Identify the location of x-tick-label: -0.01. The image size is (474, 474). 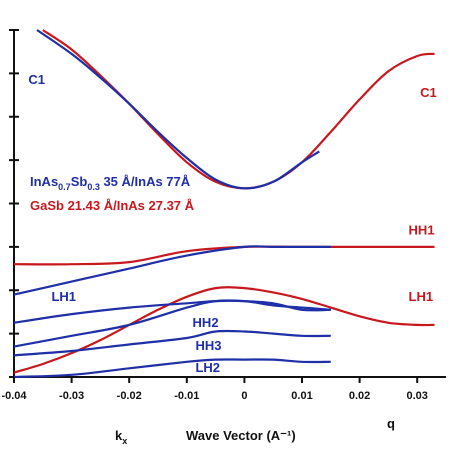
(186, 396).